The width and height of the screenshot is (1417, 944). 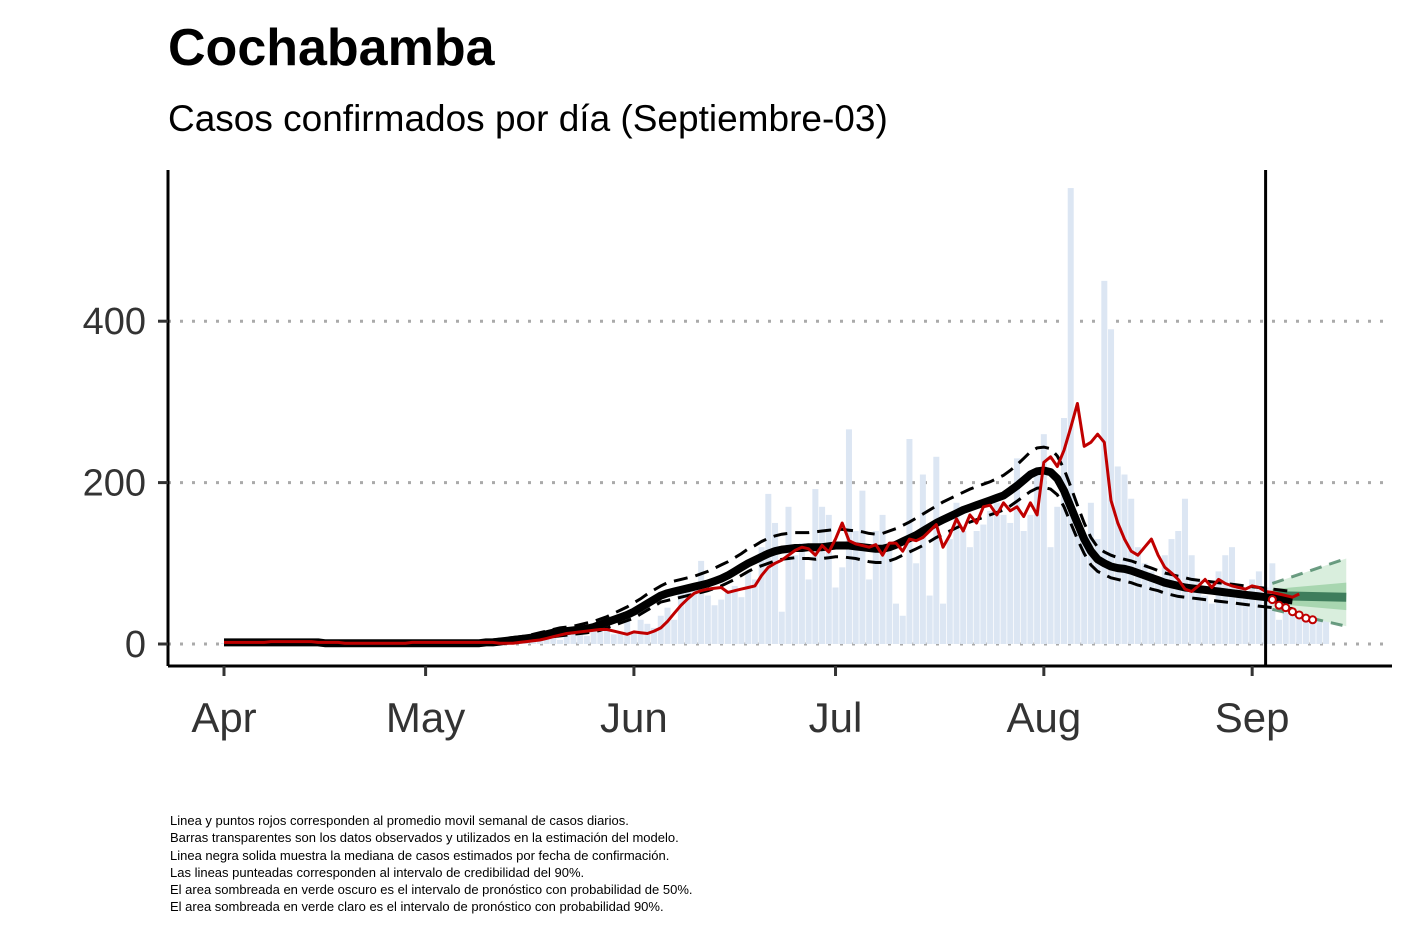 What do you see at coordinates (1309, 617) in the screenshot?
I see `forecast-lower-line` at bounding box center [1309, 617].